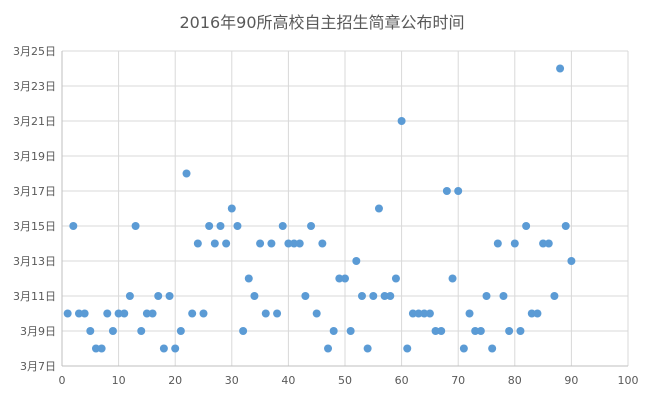 This screenshot has width=645, height=400. Describe the element at coordinates (458, 380) in the screenshot. I see `x-tick-label: 70` at that location.